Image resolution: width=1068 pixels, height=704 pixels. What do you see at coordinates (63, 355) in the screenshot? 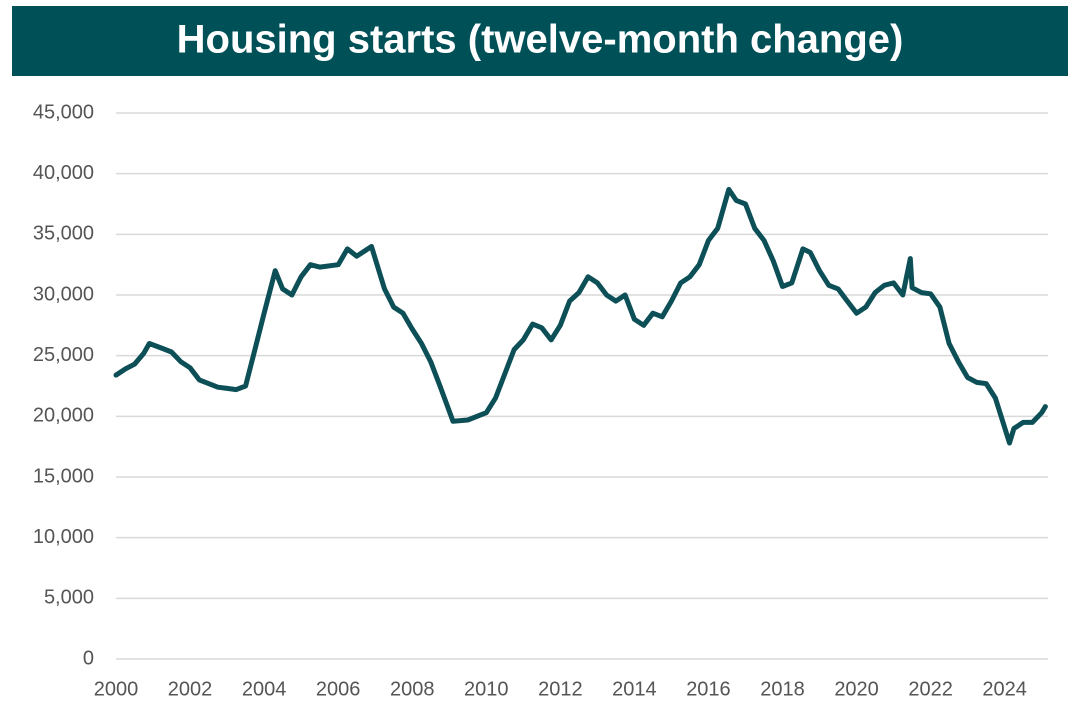
I see `y-tick-label: 25,000` at bounding box center [63, 355].